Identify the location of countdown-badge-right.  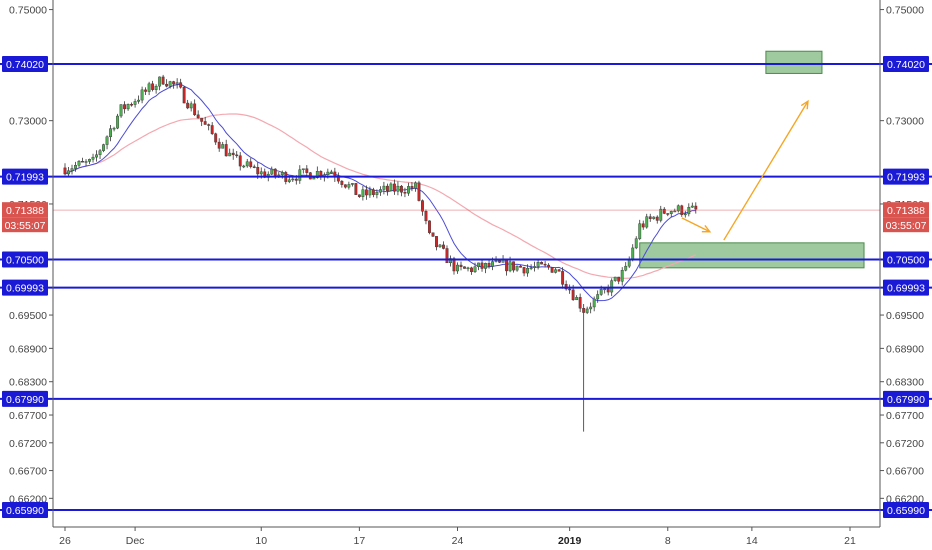
(906, 225).